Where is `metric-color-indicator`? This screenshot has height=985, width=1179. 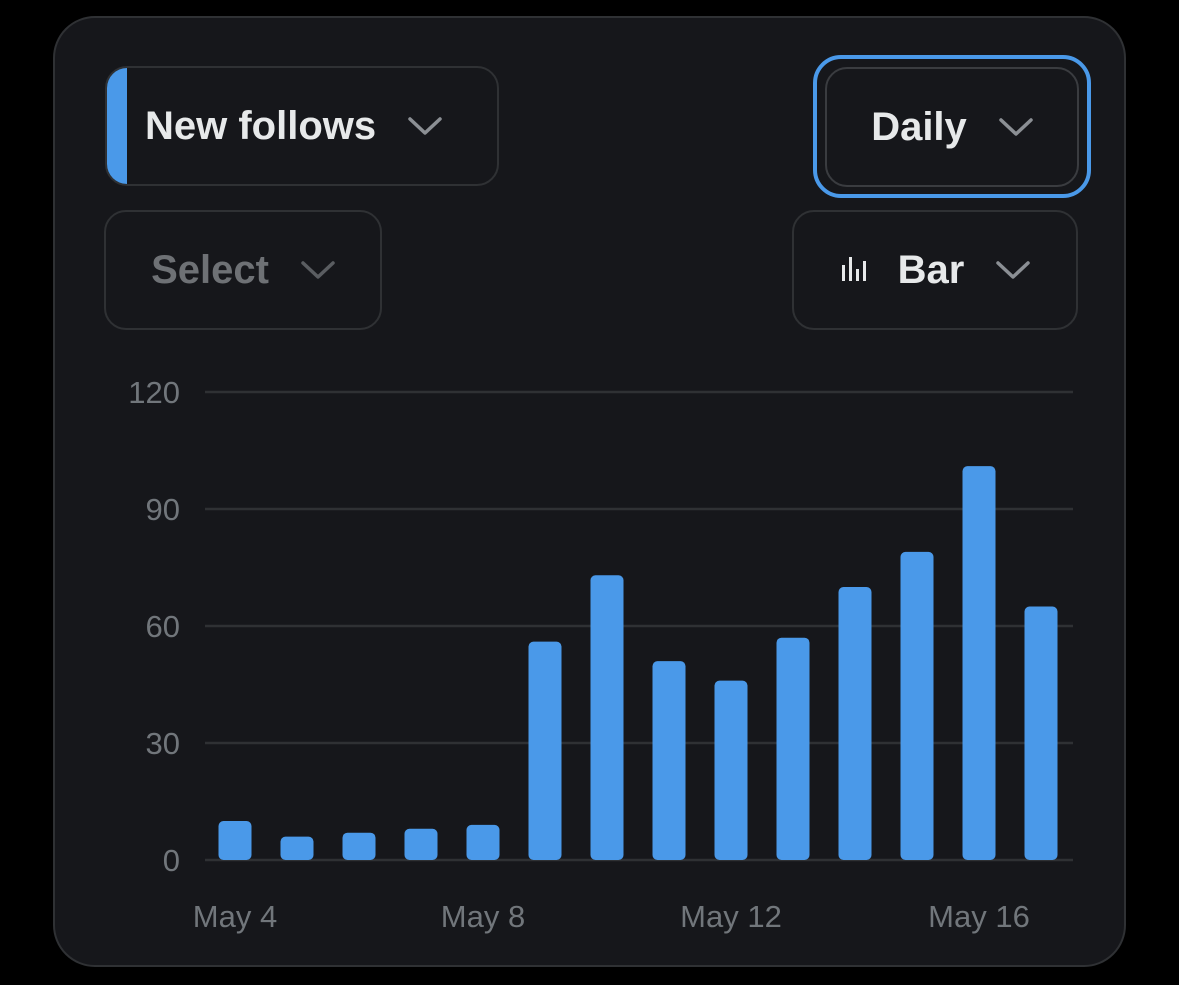 metric-color-indicator is located at coordinates (117, 126).